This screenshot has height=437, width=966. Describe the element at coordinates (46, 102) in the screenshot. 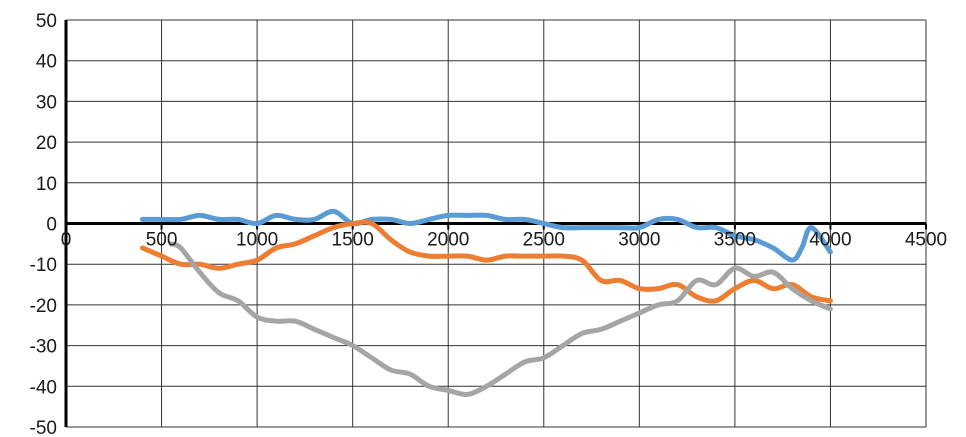

I see `y-tick-label: 30` at that location.